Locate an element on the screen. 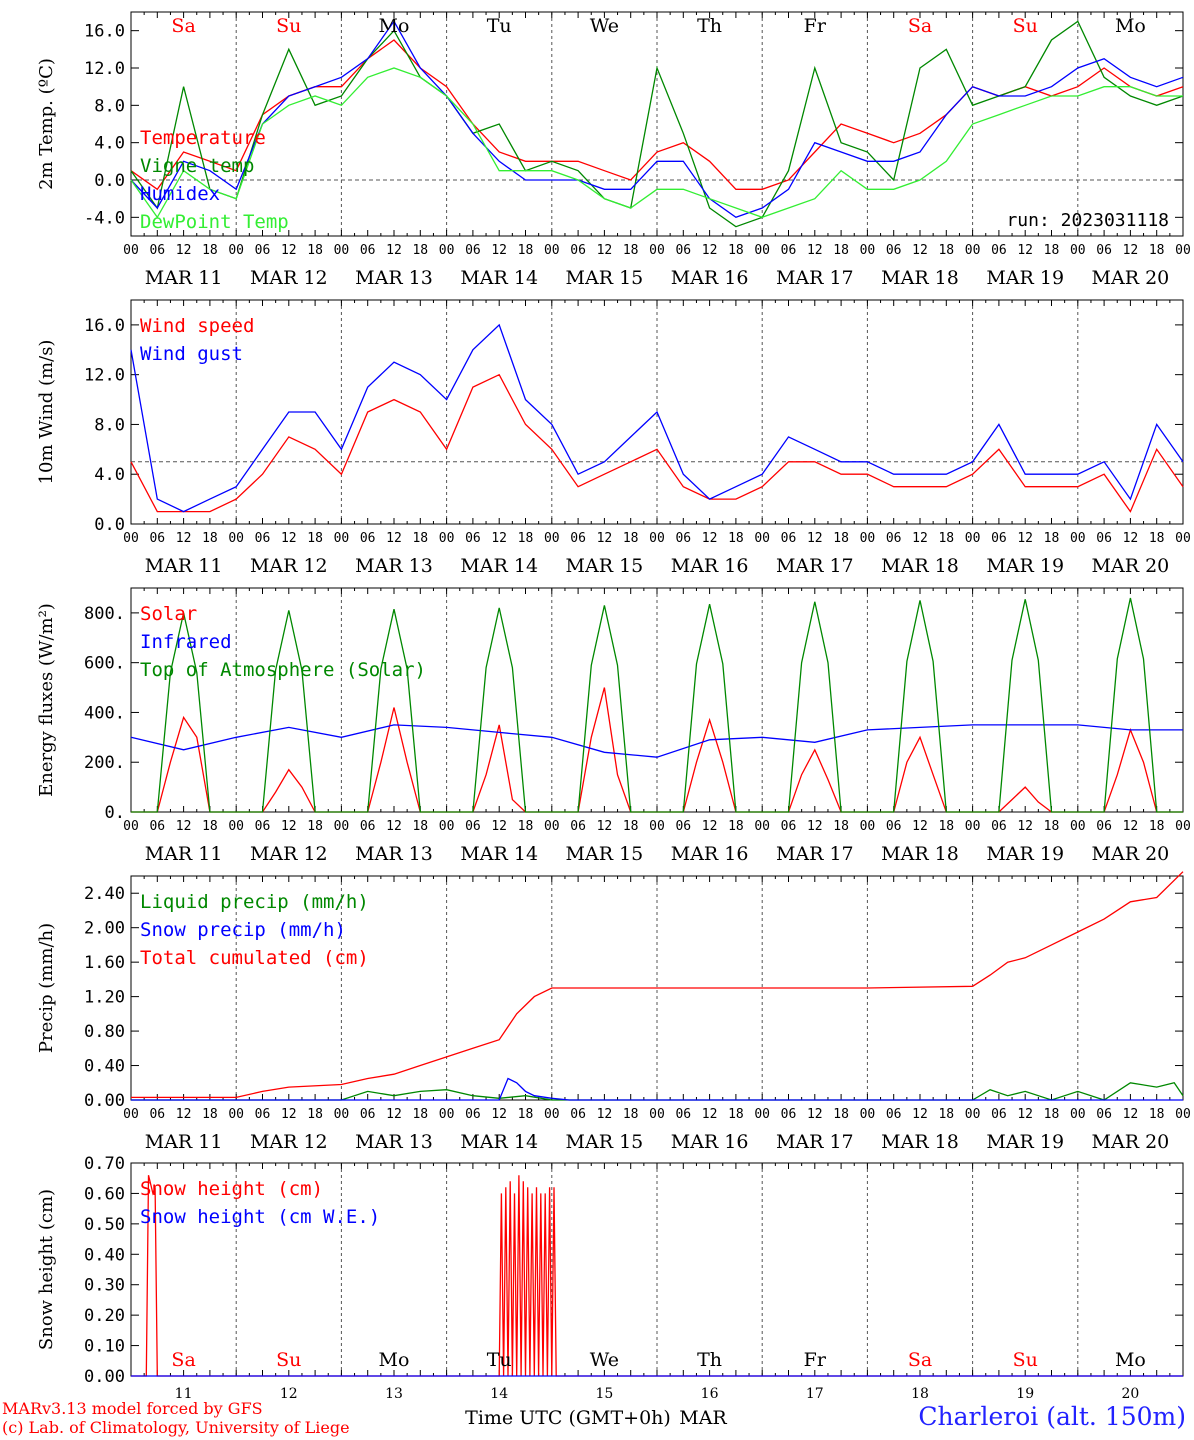 Image resolution: width=1194 pixels, height=1440 pixels. y-tick-label: 200. is located at coordinates (104, 763).